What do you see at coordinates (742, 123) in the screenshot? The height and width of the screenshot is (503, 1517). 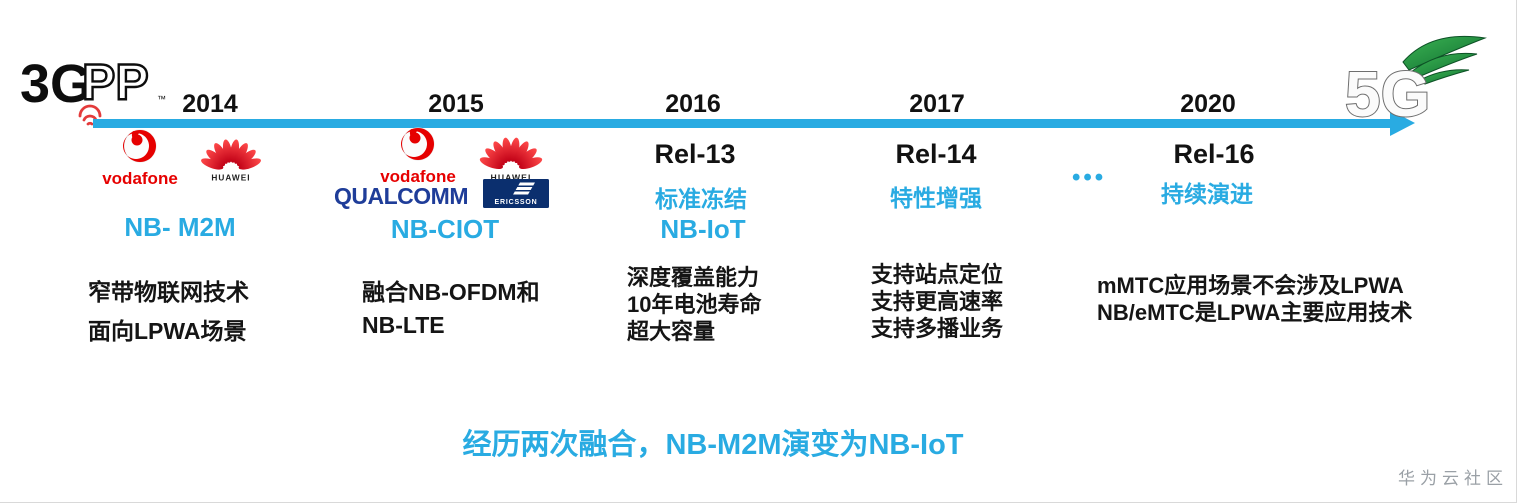 I see `timeline-bar` at bounding box center [742, 123].